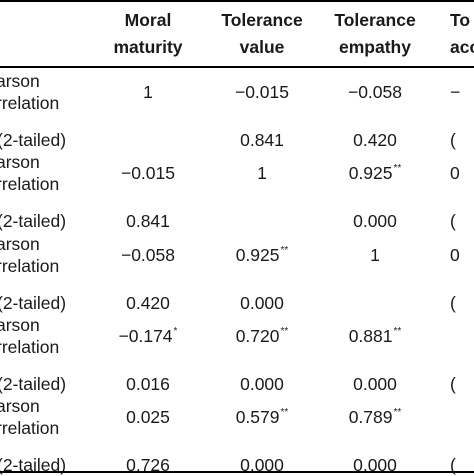  I want to click on pearson-cell: 0.881**, so click(375, 338).